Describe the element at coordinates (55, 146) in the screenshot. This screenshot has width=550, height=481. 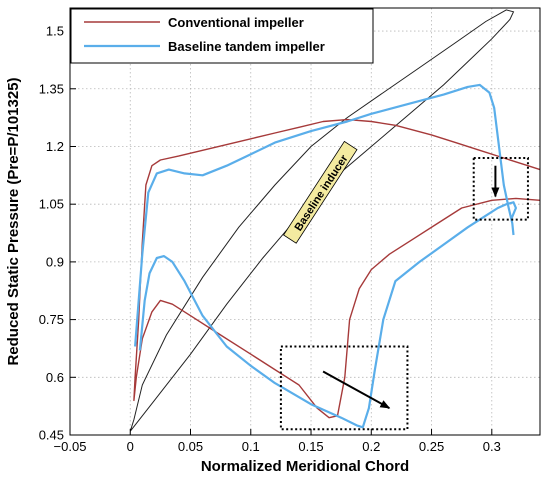
I see `y-tick-label: 1.2` at that location.